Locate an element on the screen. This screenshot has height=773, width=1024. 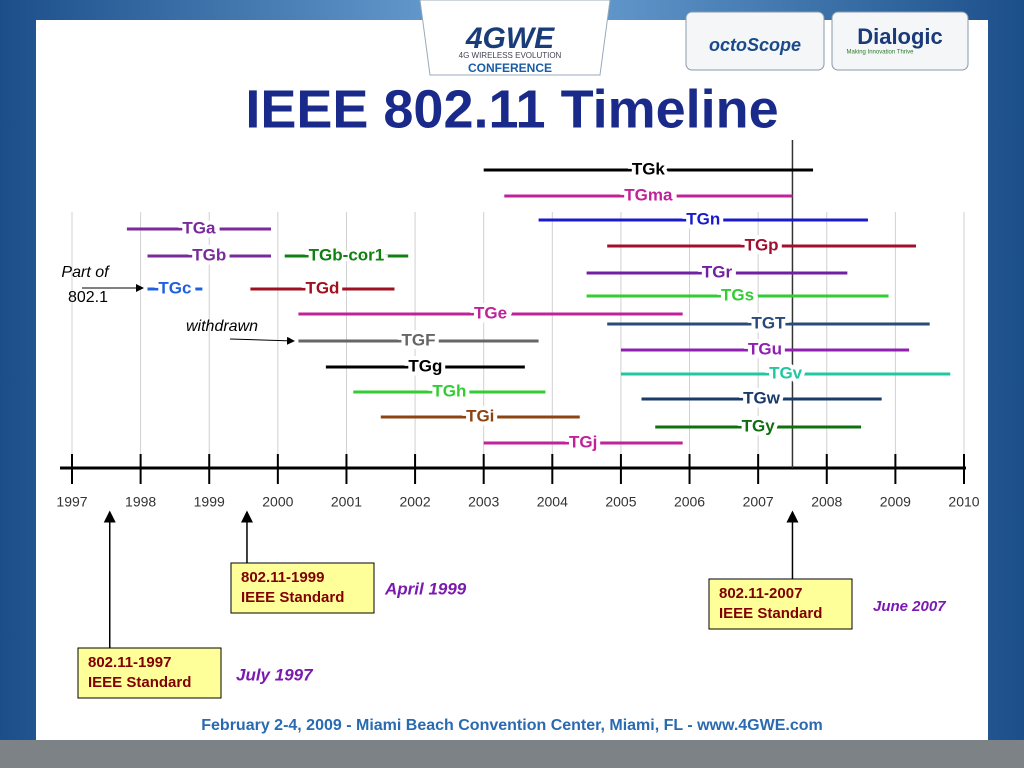
sponsor-tagline: Making Innovation Thrive is located at coordinates (881, 53).